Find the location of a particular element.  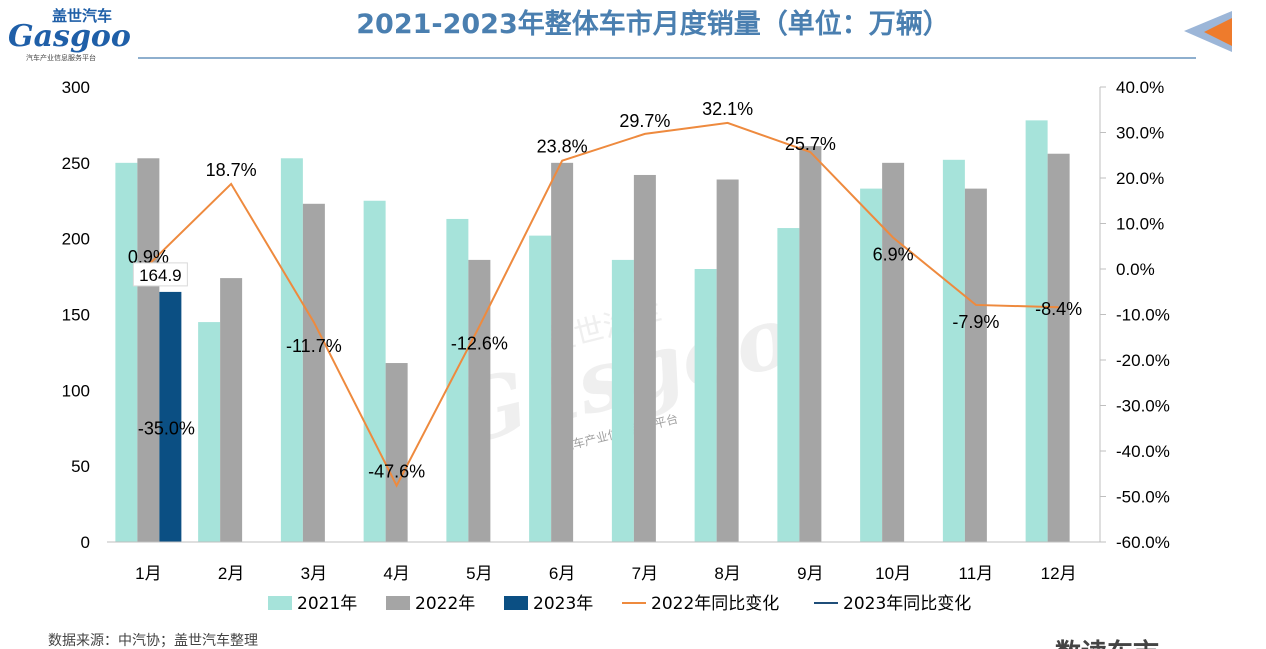

legend-label: 2023年同比变化 is located at coordinates (907, 604).